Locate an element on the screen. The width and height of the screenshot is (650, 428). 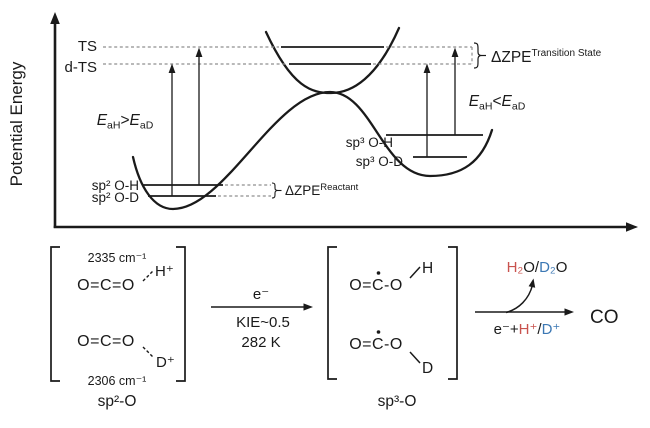
co2-h-formula: O=C=O is located at coordinates (106, 285).